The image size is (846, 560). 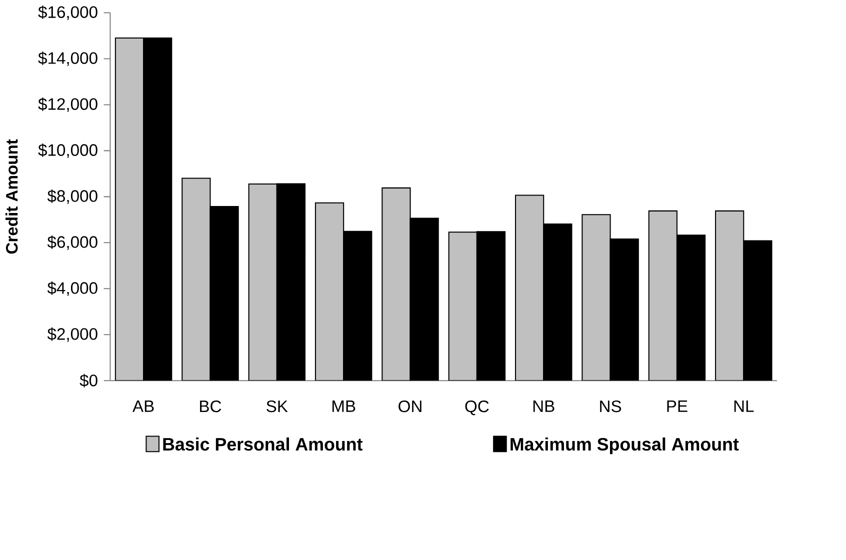 What do you see at coordinates (277, 406) in the screenshot?
I see `x-tick-label: SK` at bounding box center [277, 406].